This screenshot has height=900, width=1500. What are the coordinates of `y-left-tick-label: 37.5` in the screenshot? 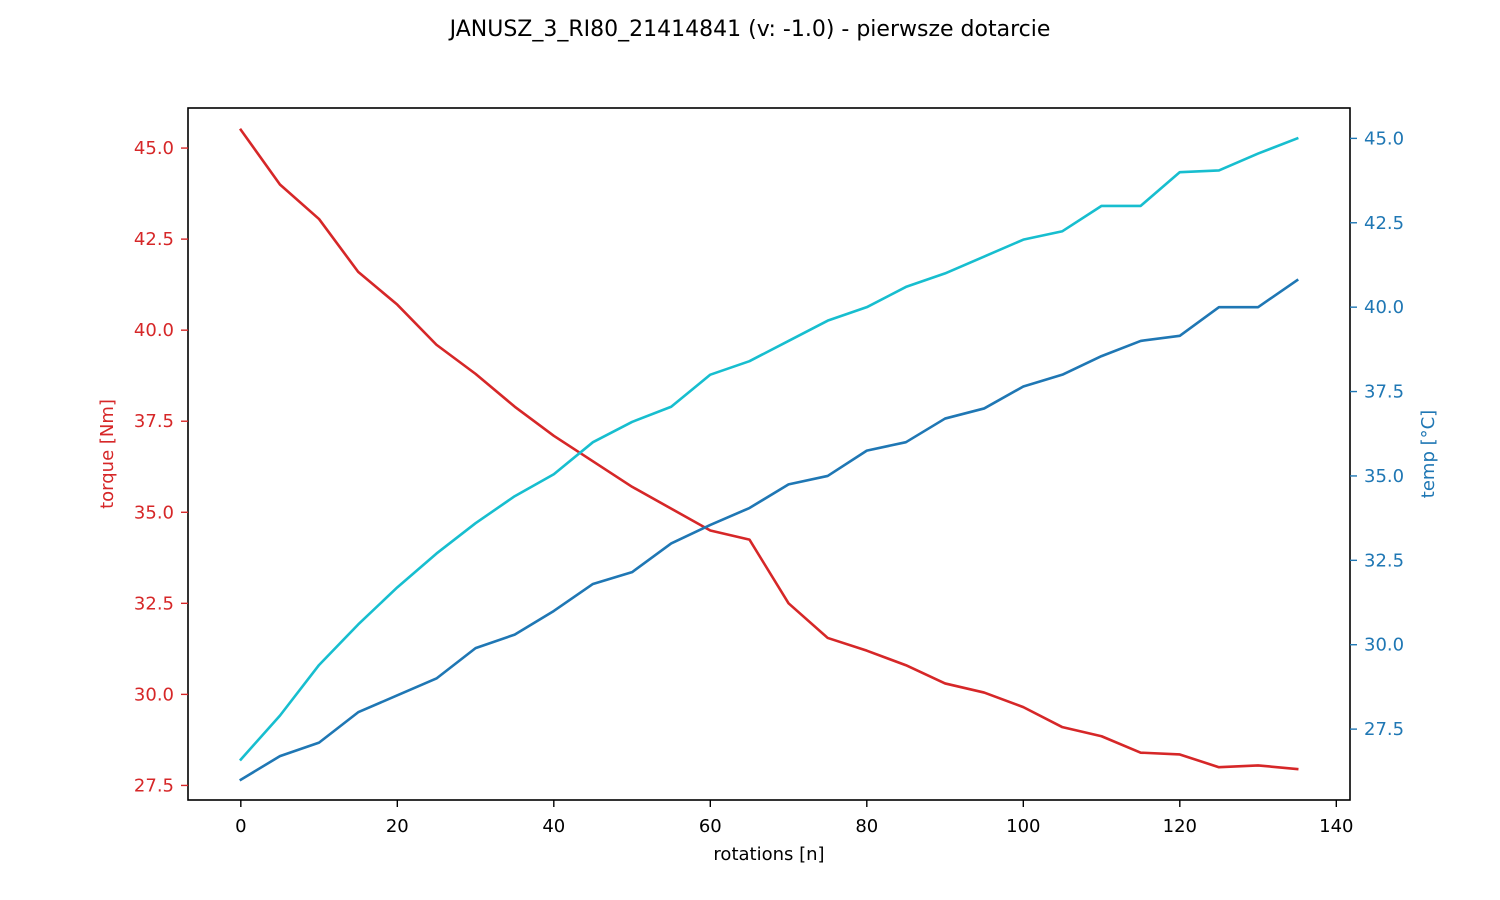 It's located at (154, 421).